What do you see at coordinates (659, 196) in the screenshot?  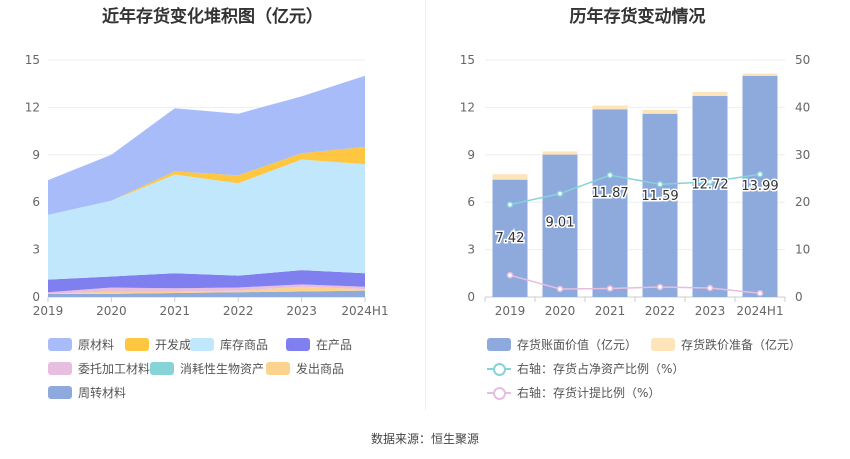 I see `bar-data-label: 11.59` at bounding box center [659, 196].